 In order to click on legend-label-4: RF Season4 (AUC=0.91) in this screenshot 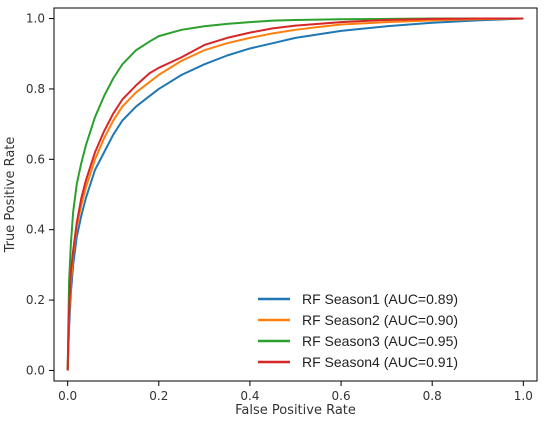, I will do `click(380, 362)`.